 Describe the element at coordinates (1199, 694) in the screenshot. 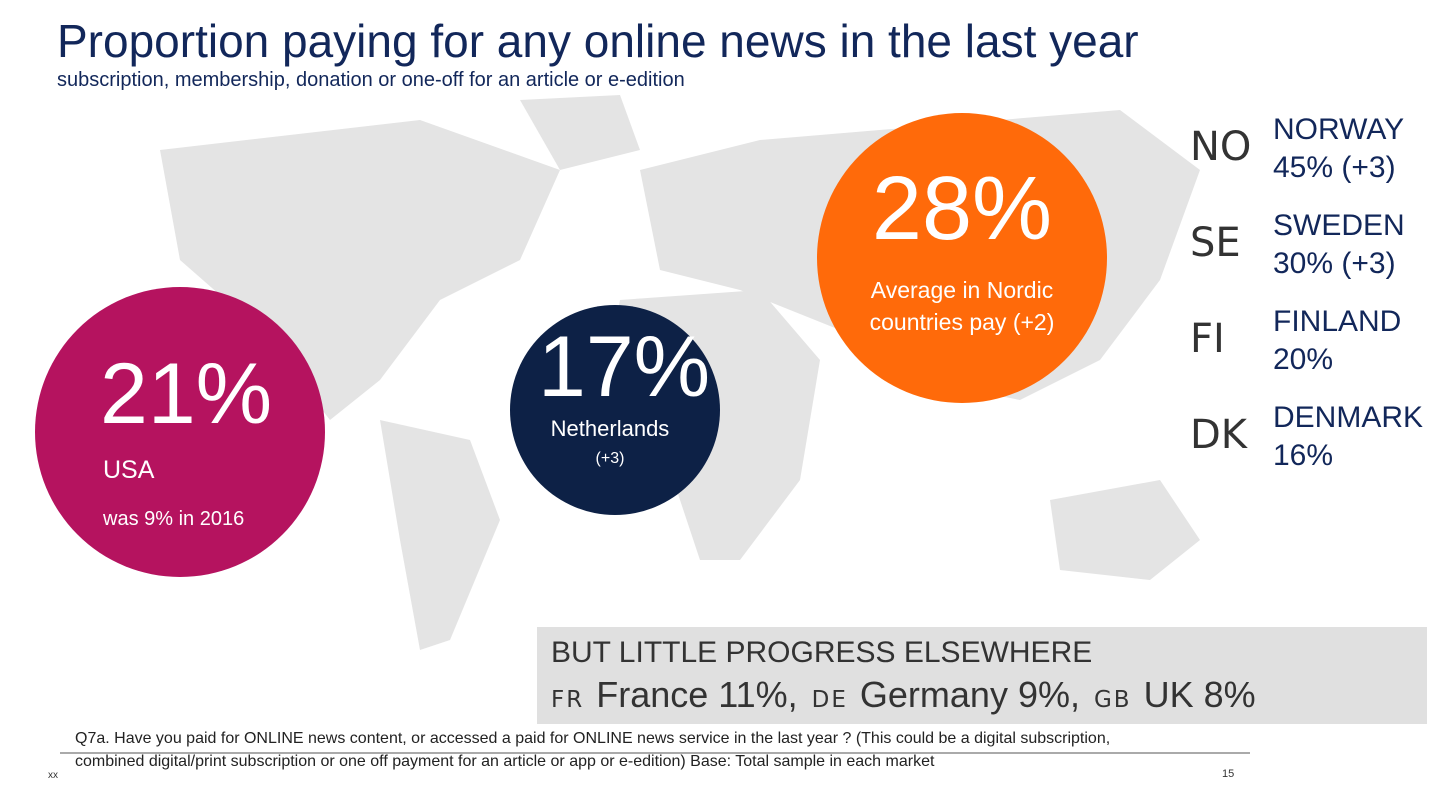

I see `country-result: UK 8%` at that location.